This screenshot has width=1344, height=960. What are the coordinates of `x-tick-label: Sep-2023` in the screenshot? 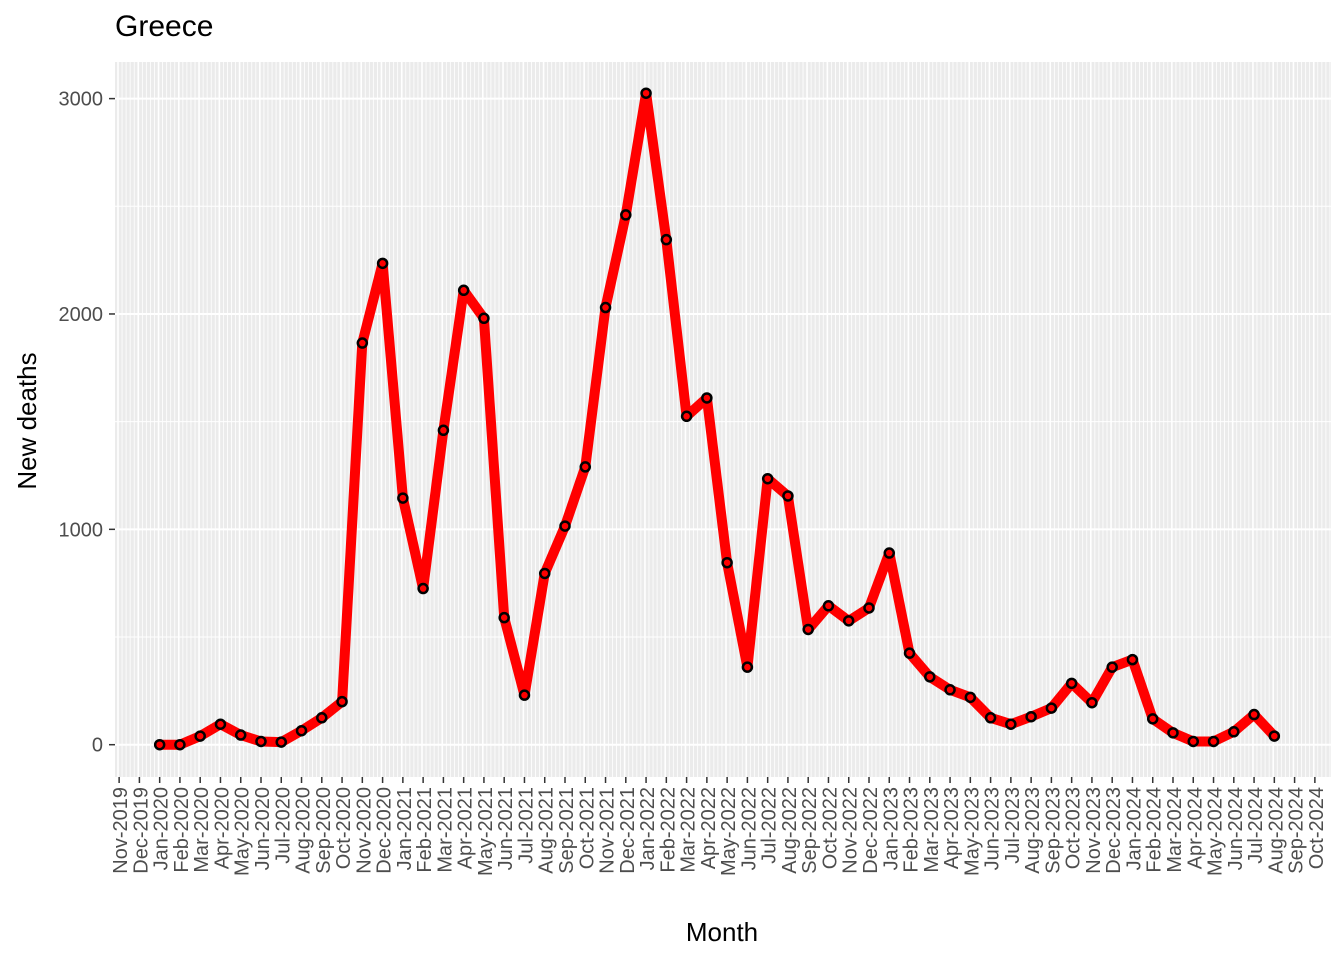 It's located at (1053, 830).